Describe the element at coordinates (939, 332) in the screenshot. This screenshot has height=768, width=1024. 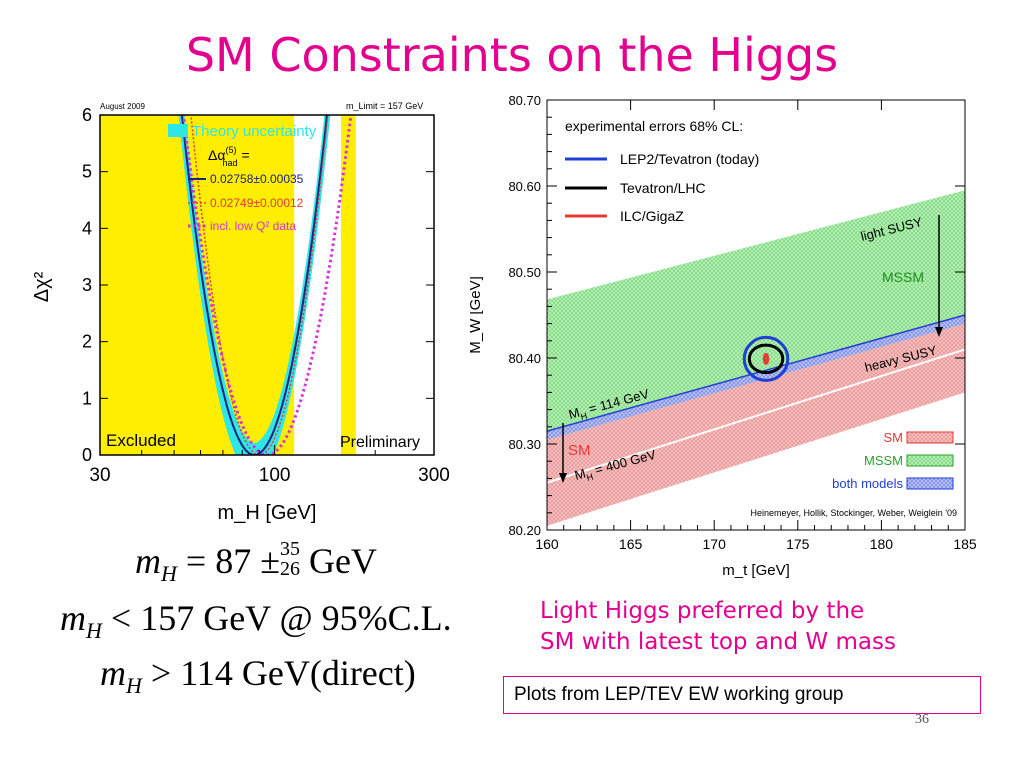
I see `susy-arrowhead` at that location.